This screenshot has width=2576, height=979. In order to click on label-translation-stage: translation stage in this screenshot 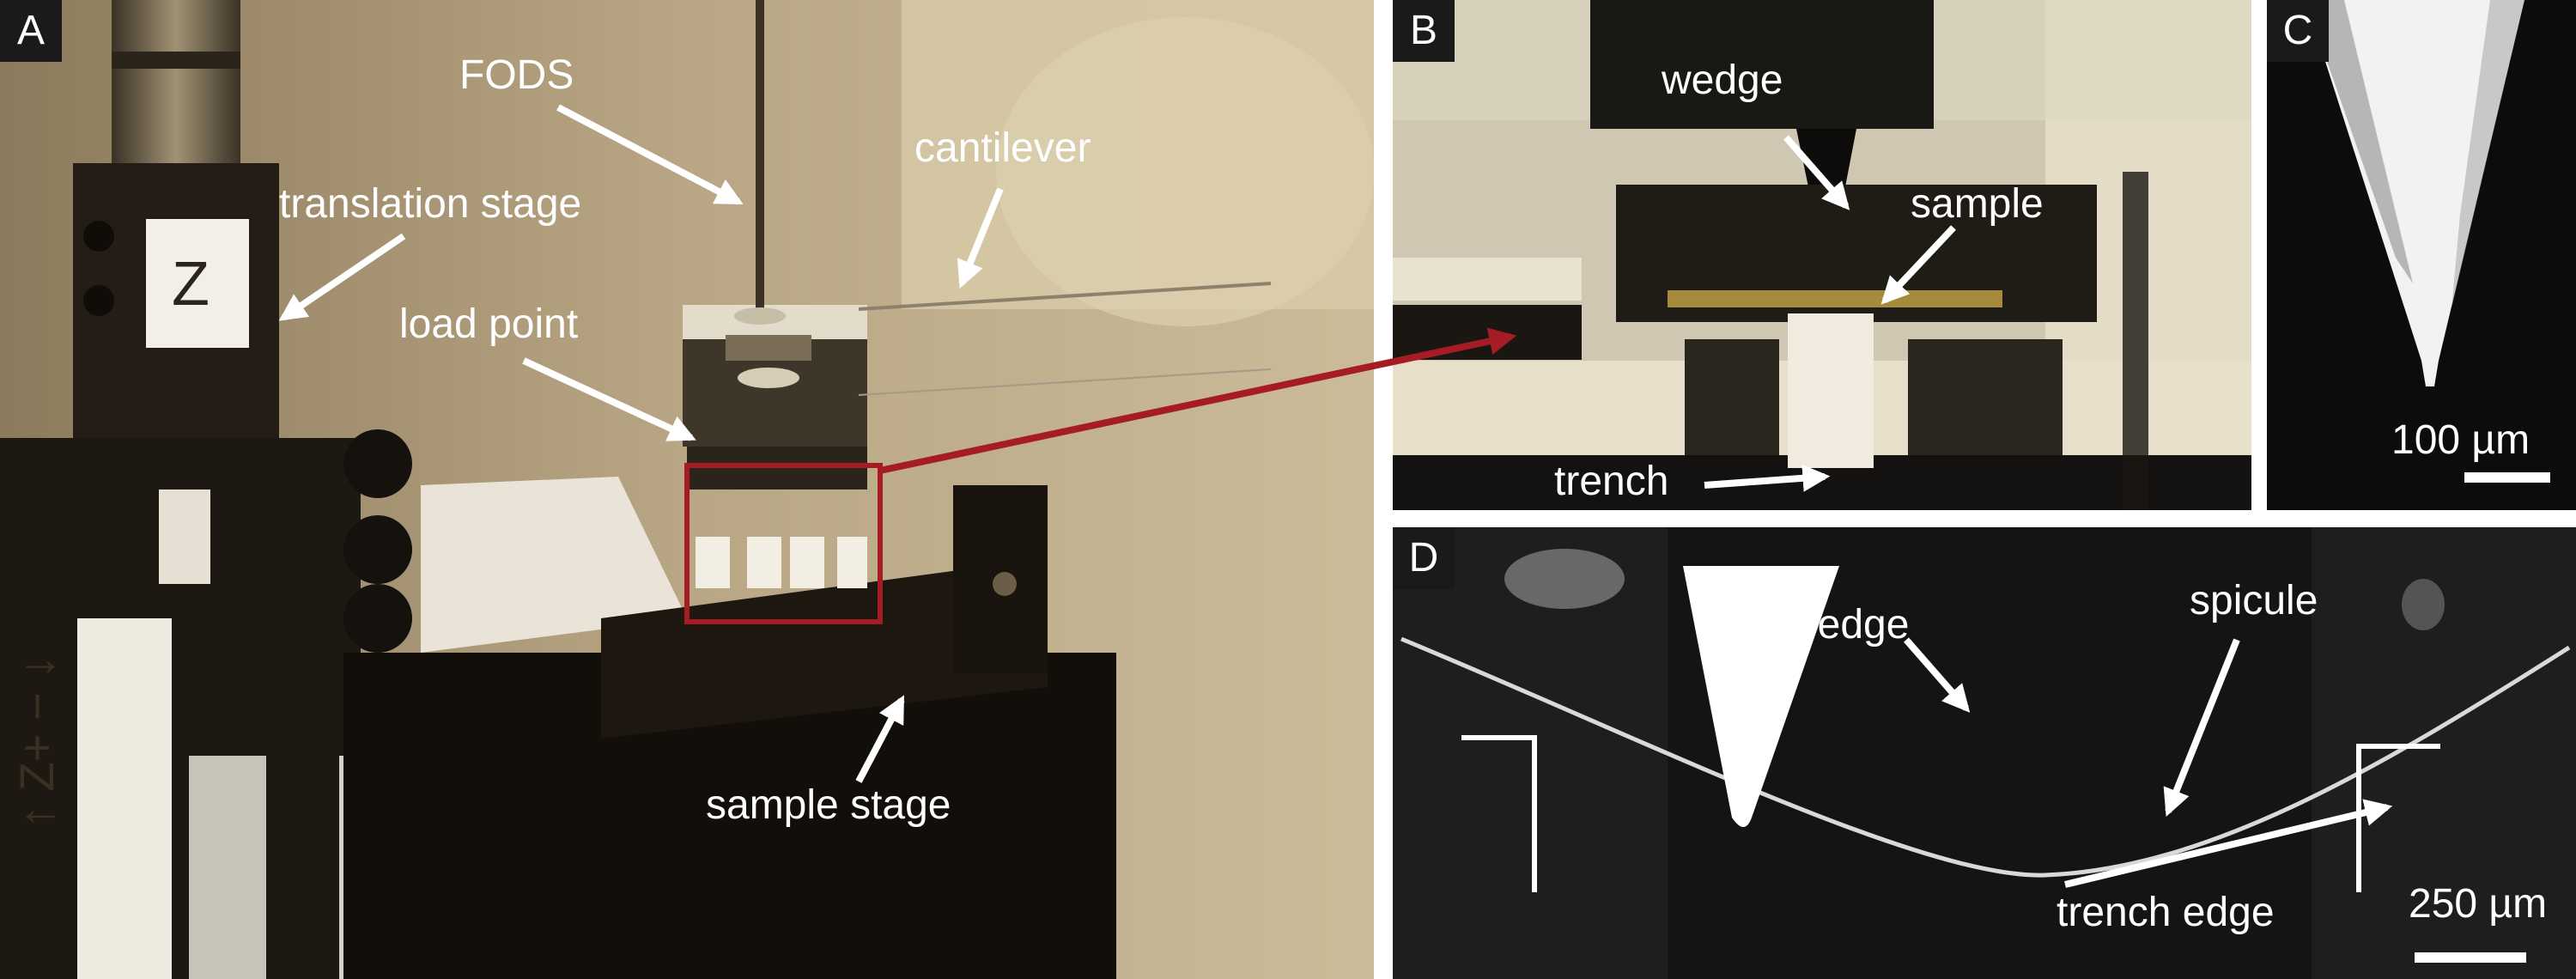, I will do `click(431, 204)`.